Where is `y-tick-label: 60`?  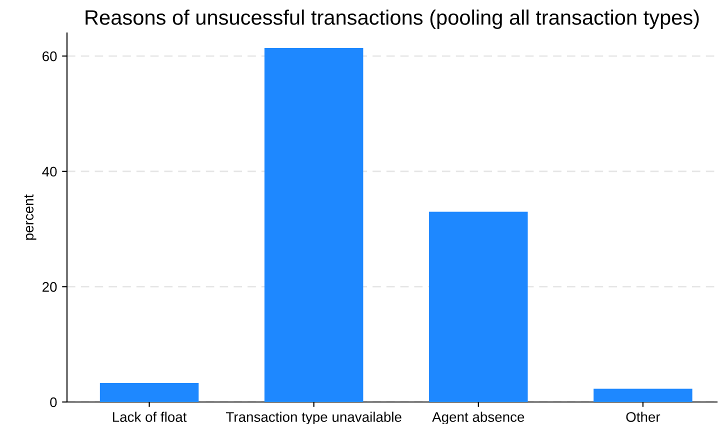
y-tick-label: 60 is located at coordinates (49, 56).